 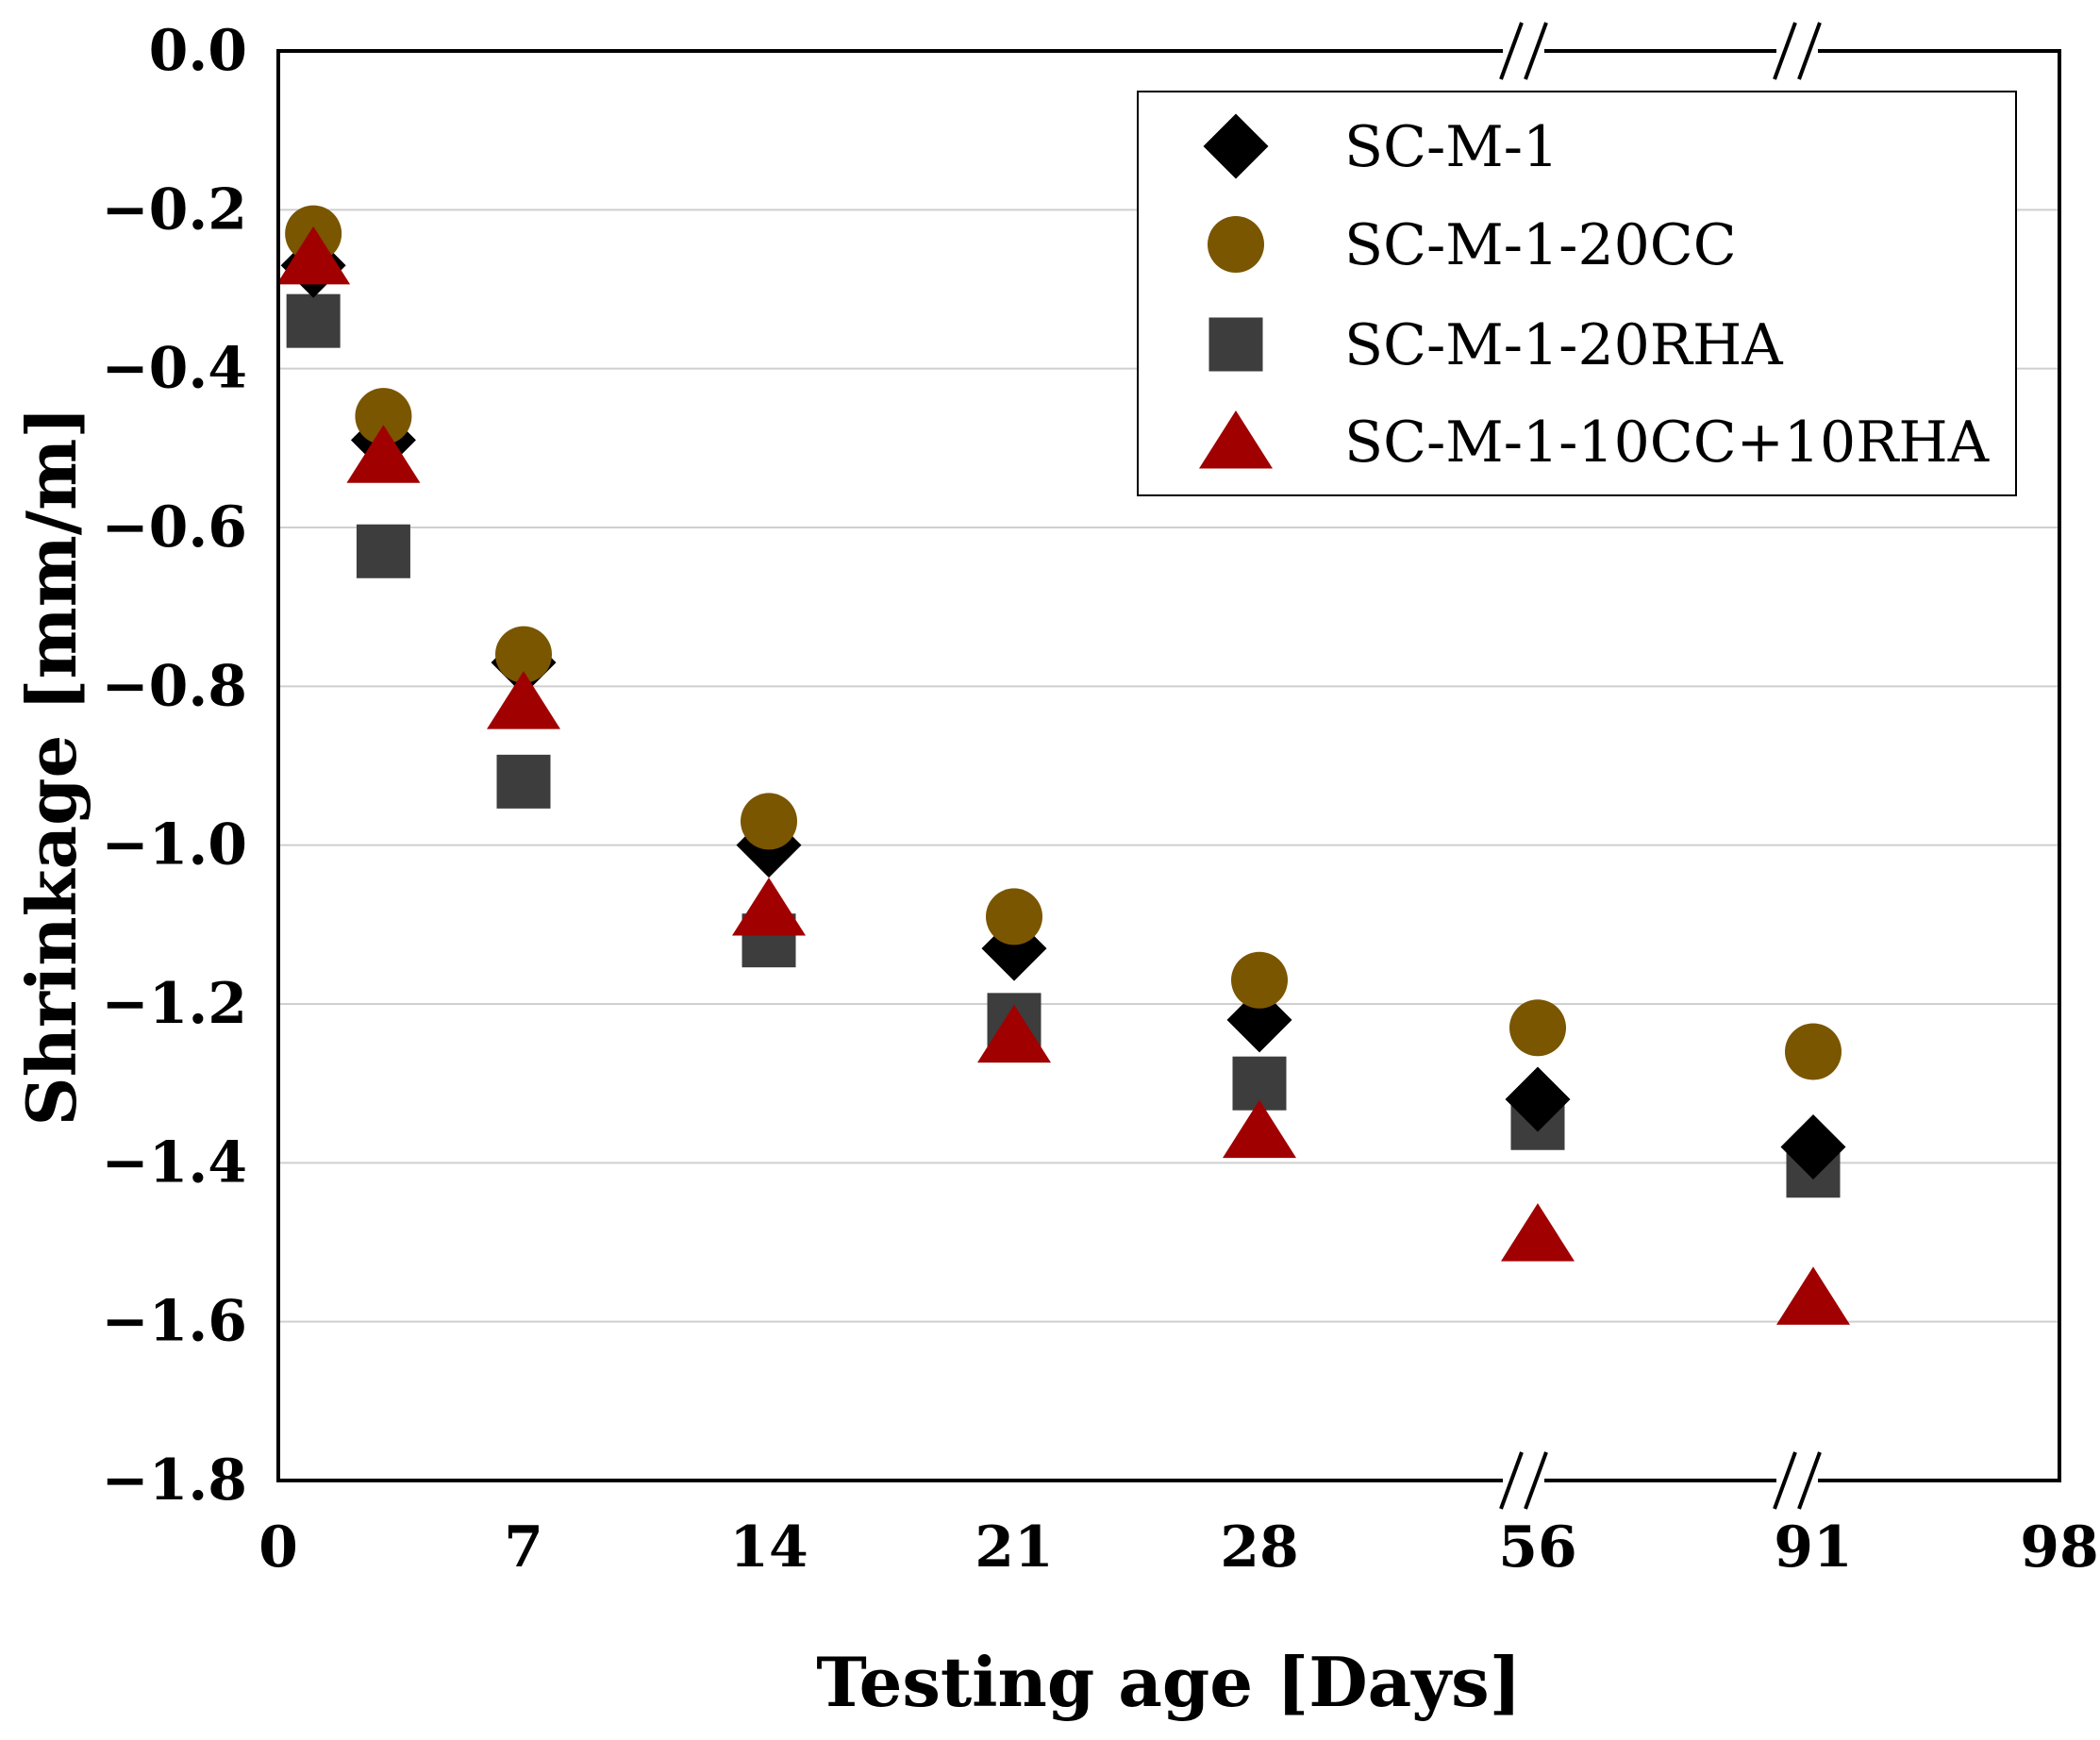 What do you see at coordinates (1540, 245) in the screenshot?
I see `legend-label: SC-M-1-20CC` at bounding box center [1540, 245].